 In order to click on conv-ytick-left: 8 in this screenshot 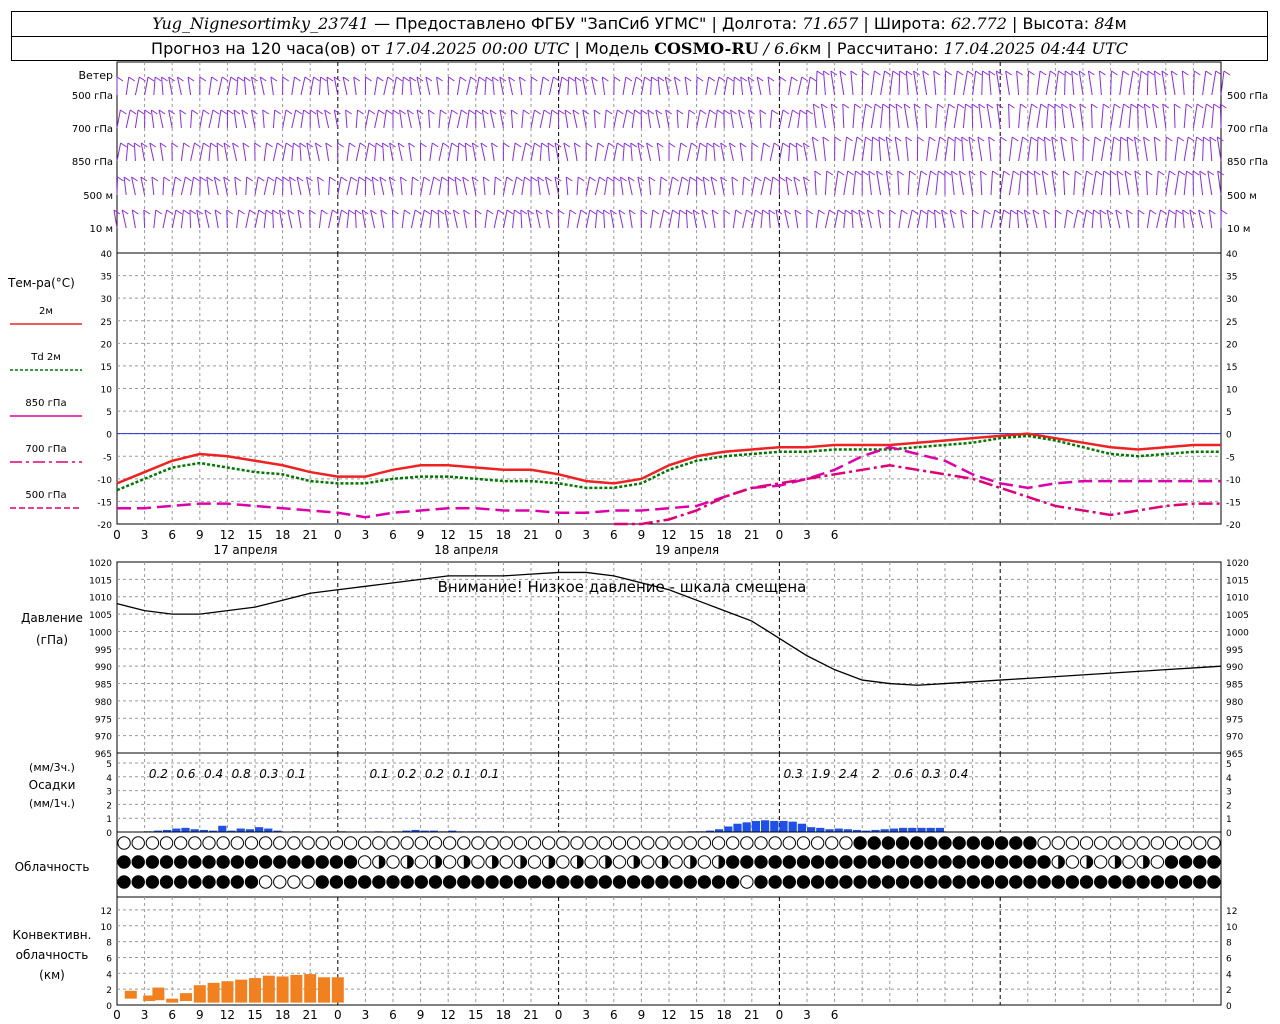, I will do `click(109, 944)`.